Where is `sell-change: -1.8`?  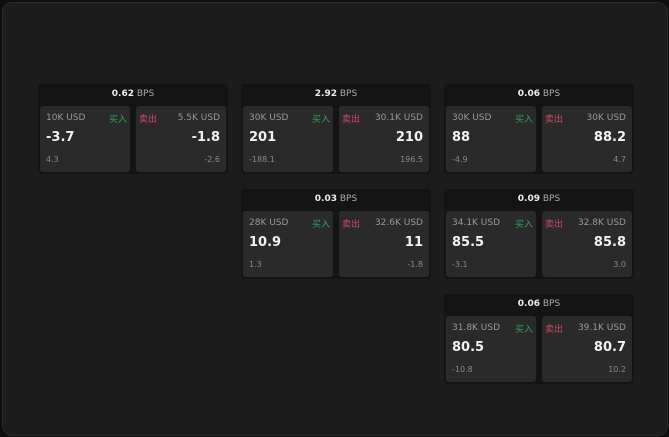
sell-change: -1.8 is located at coordinates (415, 264).